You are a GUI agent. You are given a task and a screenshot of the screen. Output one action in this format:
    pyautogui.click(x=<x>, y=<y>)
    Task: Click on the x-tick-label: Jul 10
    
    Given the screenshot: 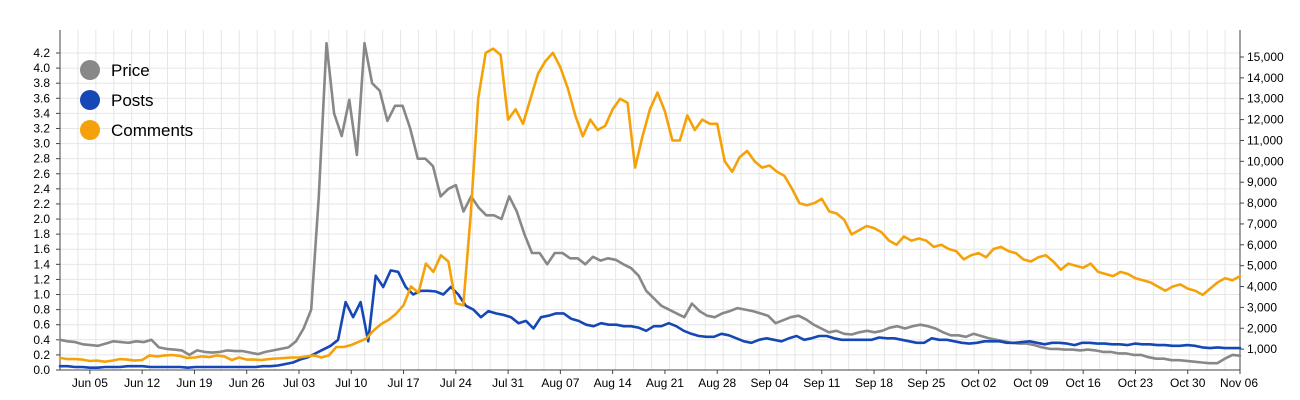 What is the action you would take?
    pyautogui.click(x=351, y=383)
    